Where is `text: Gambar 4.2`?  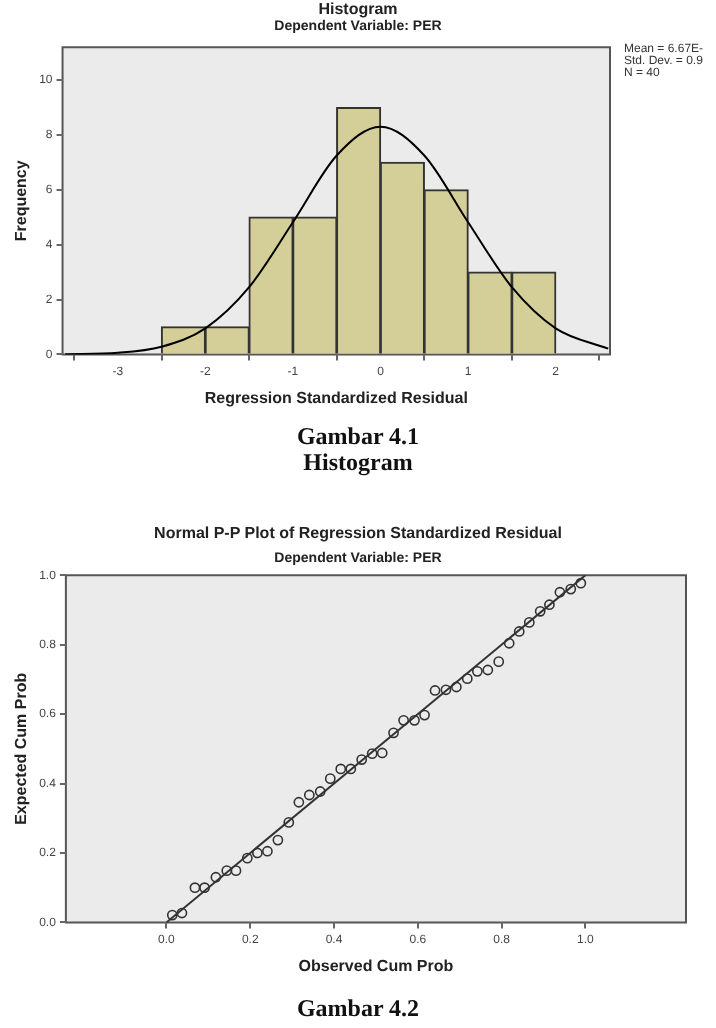
text: Gambar 4.2 is located at coordinates (358, 1008).